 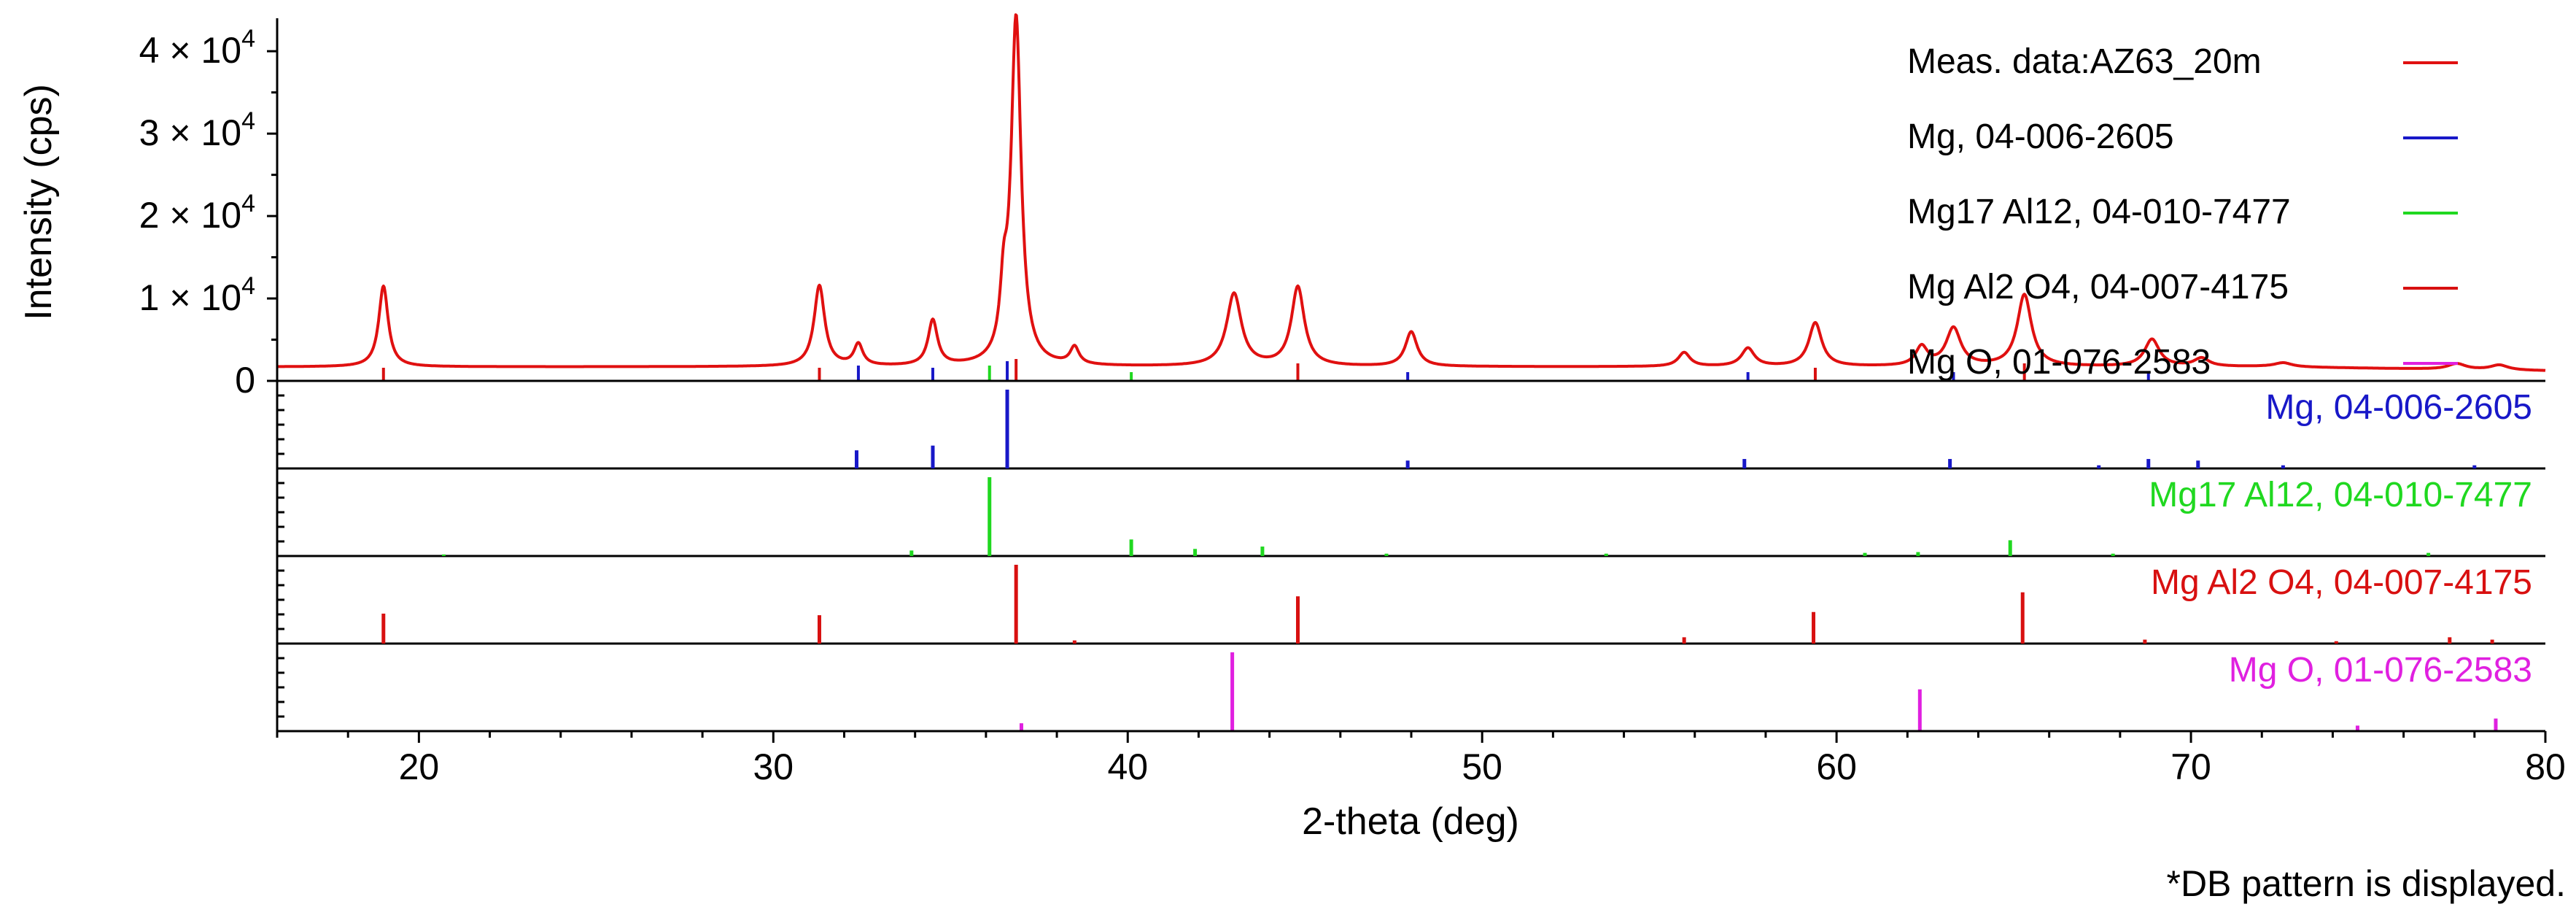 I want to click on panel-label: Mg O, 01-076-2583, so click(x=2381, y=670).